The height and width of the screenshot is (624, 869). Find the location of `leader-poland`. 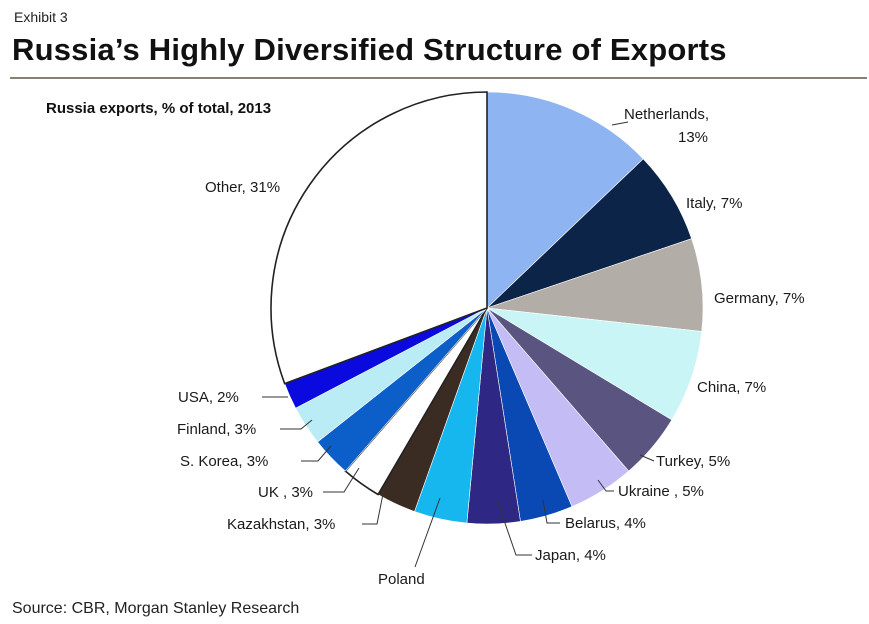

leader-poland is located at coordinates (427, 532).